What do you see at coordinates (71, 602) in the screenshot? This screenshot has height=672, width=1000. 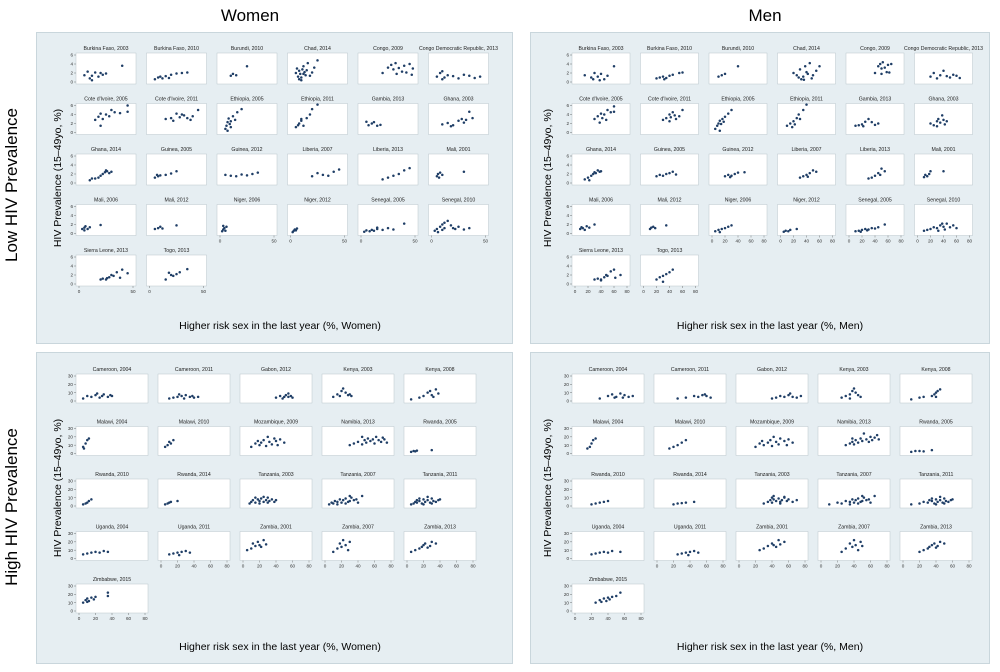 I see `y-tick-label: 10` at bounding box center [71, 602].